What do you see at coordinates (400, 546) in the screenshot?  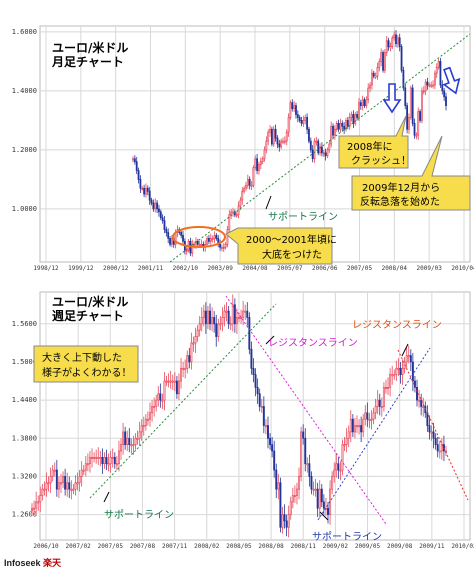 I see `x-tick-label: 2009/08` at bounding box center [400, 546].